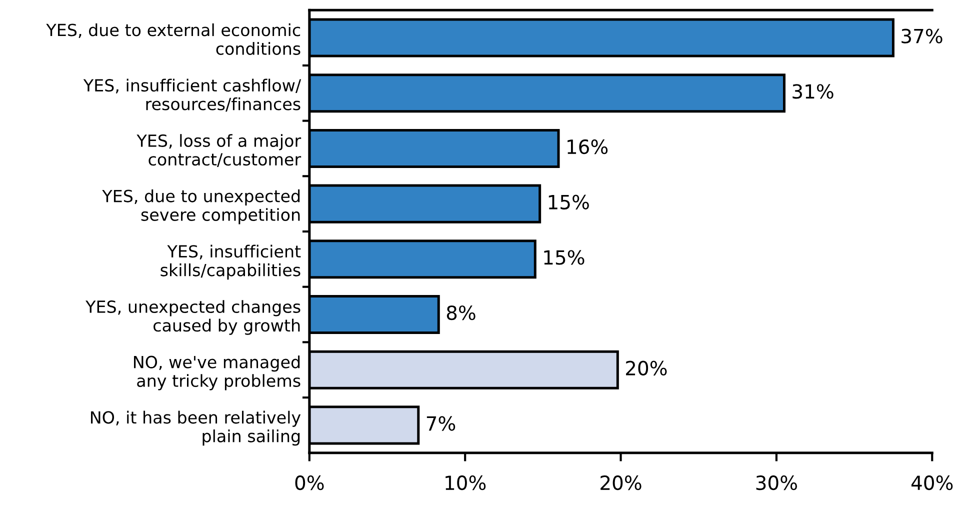 The height and width of the screenshot is (506, 973). What do you see at coordinates (621, 482) in the screenshot?
I see `x-tick-label: 20%` at bounding box center [621, 482].